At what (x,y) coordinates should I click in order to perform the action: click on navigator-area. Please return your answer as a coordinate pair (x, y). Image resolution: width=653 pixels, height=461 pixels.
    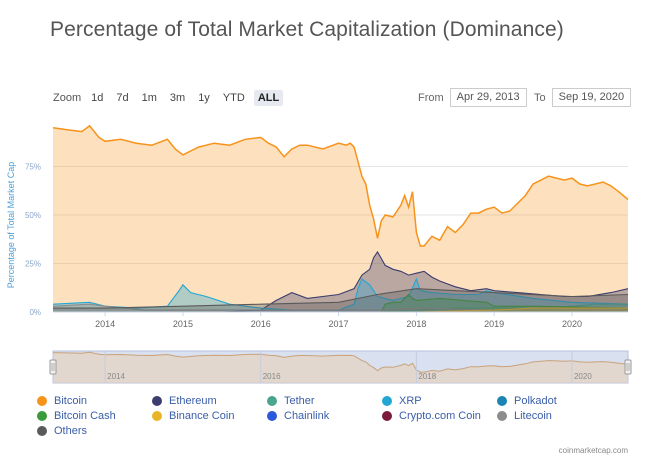
    Looking at the image, I should click on (340, 367).